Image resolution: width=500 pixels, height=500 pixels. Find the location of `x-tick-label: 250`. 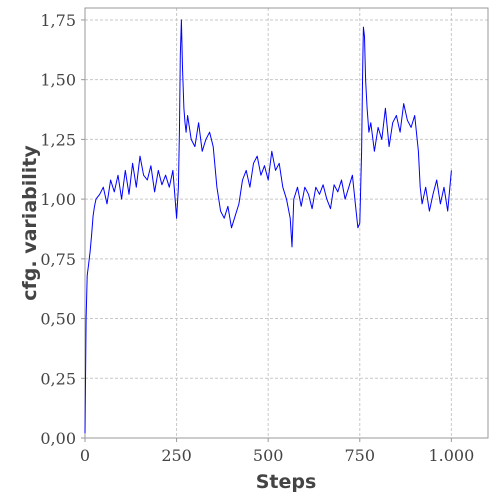

x-tick-label: 250 is located at coordinates (176, 455).